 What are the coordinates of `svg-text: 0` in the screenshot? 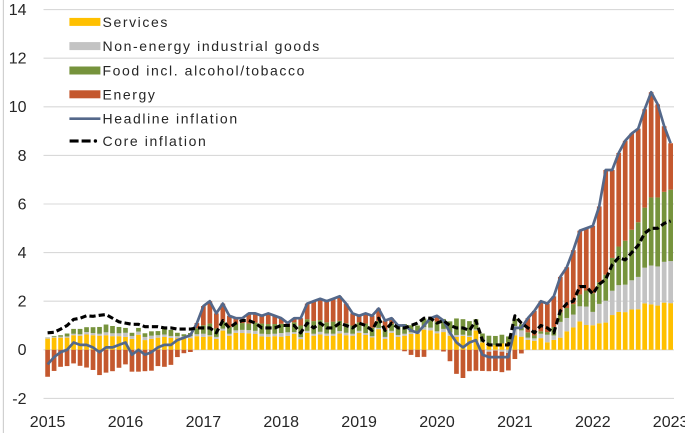 It's located at (22, 350).